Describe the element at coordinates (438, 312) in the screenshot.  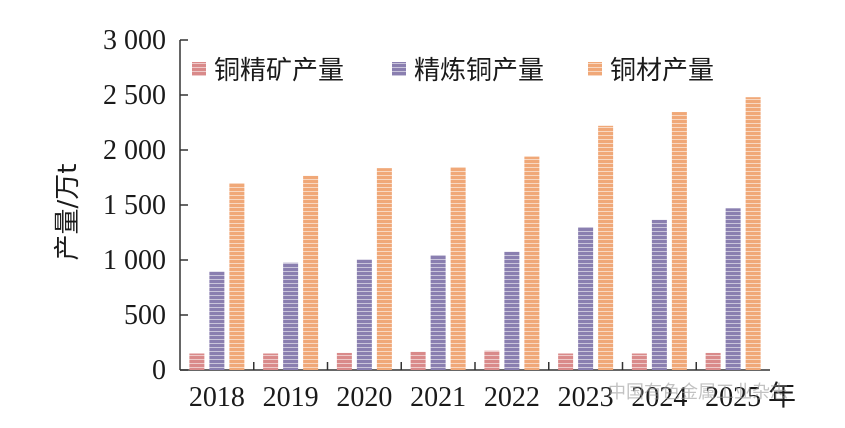
I see `bar-series-1-2021` at that location.